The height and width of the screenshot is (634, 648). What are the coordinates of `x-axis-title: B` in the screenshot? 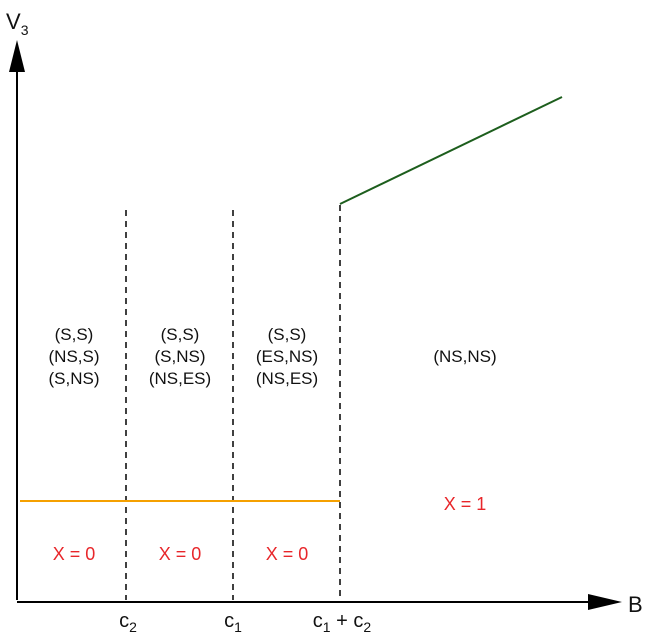 It's located at (635, 604).